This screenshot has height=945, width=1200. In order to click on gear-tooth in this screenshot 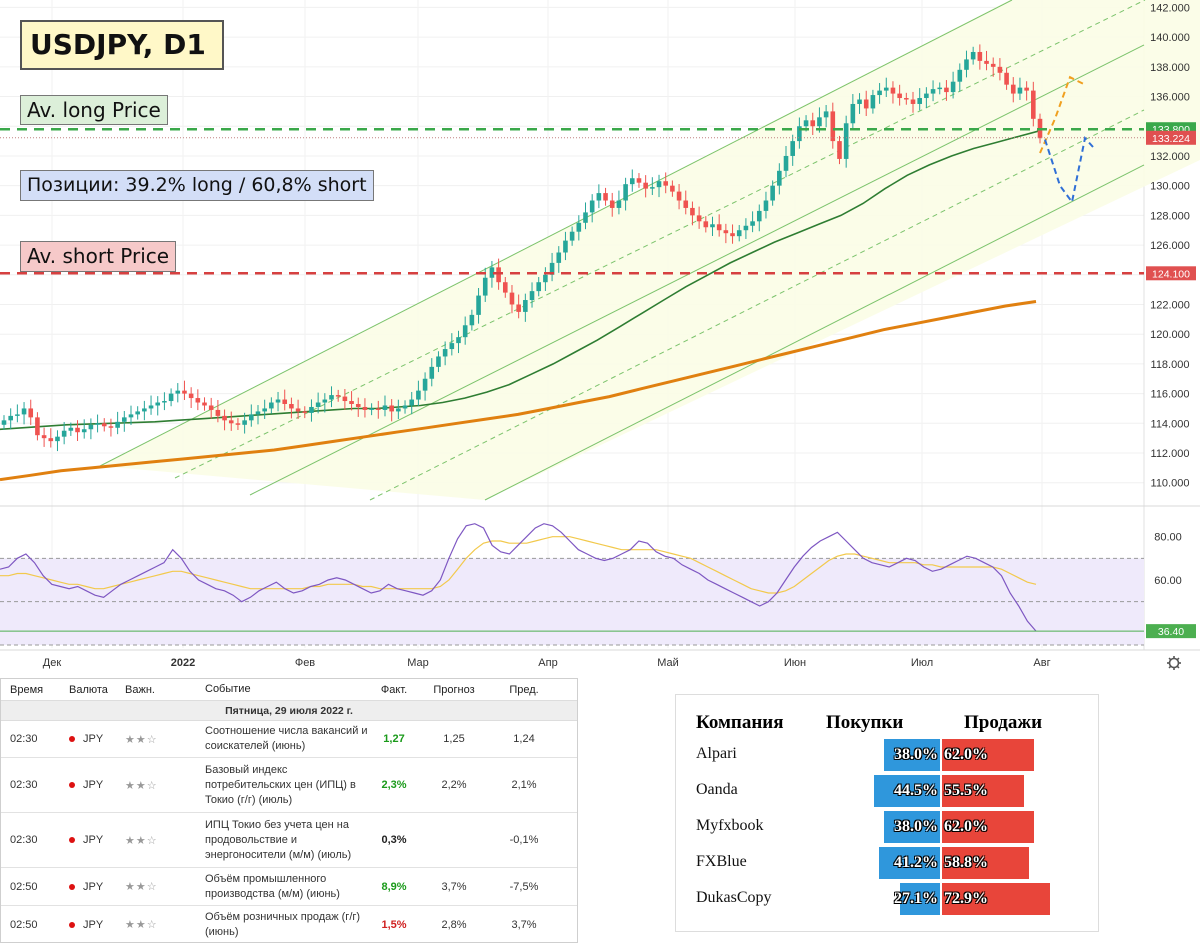, I will do `click(1178, 659)`.